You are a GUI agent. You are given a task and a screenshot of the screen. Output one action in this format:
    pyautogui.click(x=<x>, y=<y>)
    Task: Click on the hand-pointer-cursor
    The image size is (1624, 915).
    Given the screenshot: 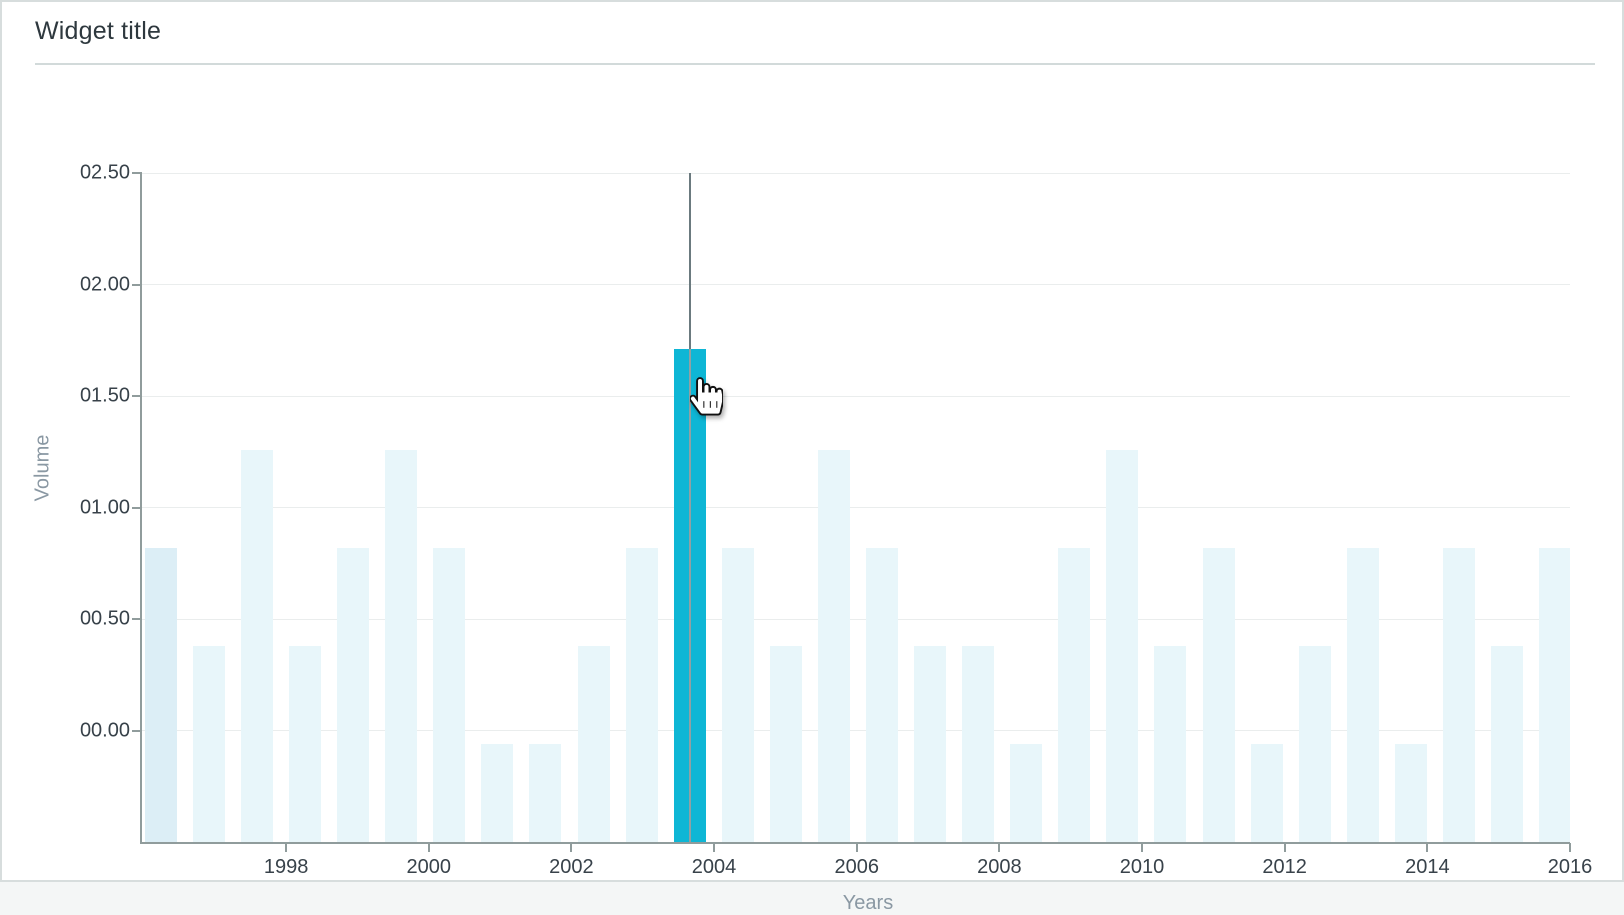 What is the action you would take?
    pyautogui.click(x=706, y=396)
    